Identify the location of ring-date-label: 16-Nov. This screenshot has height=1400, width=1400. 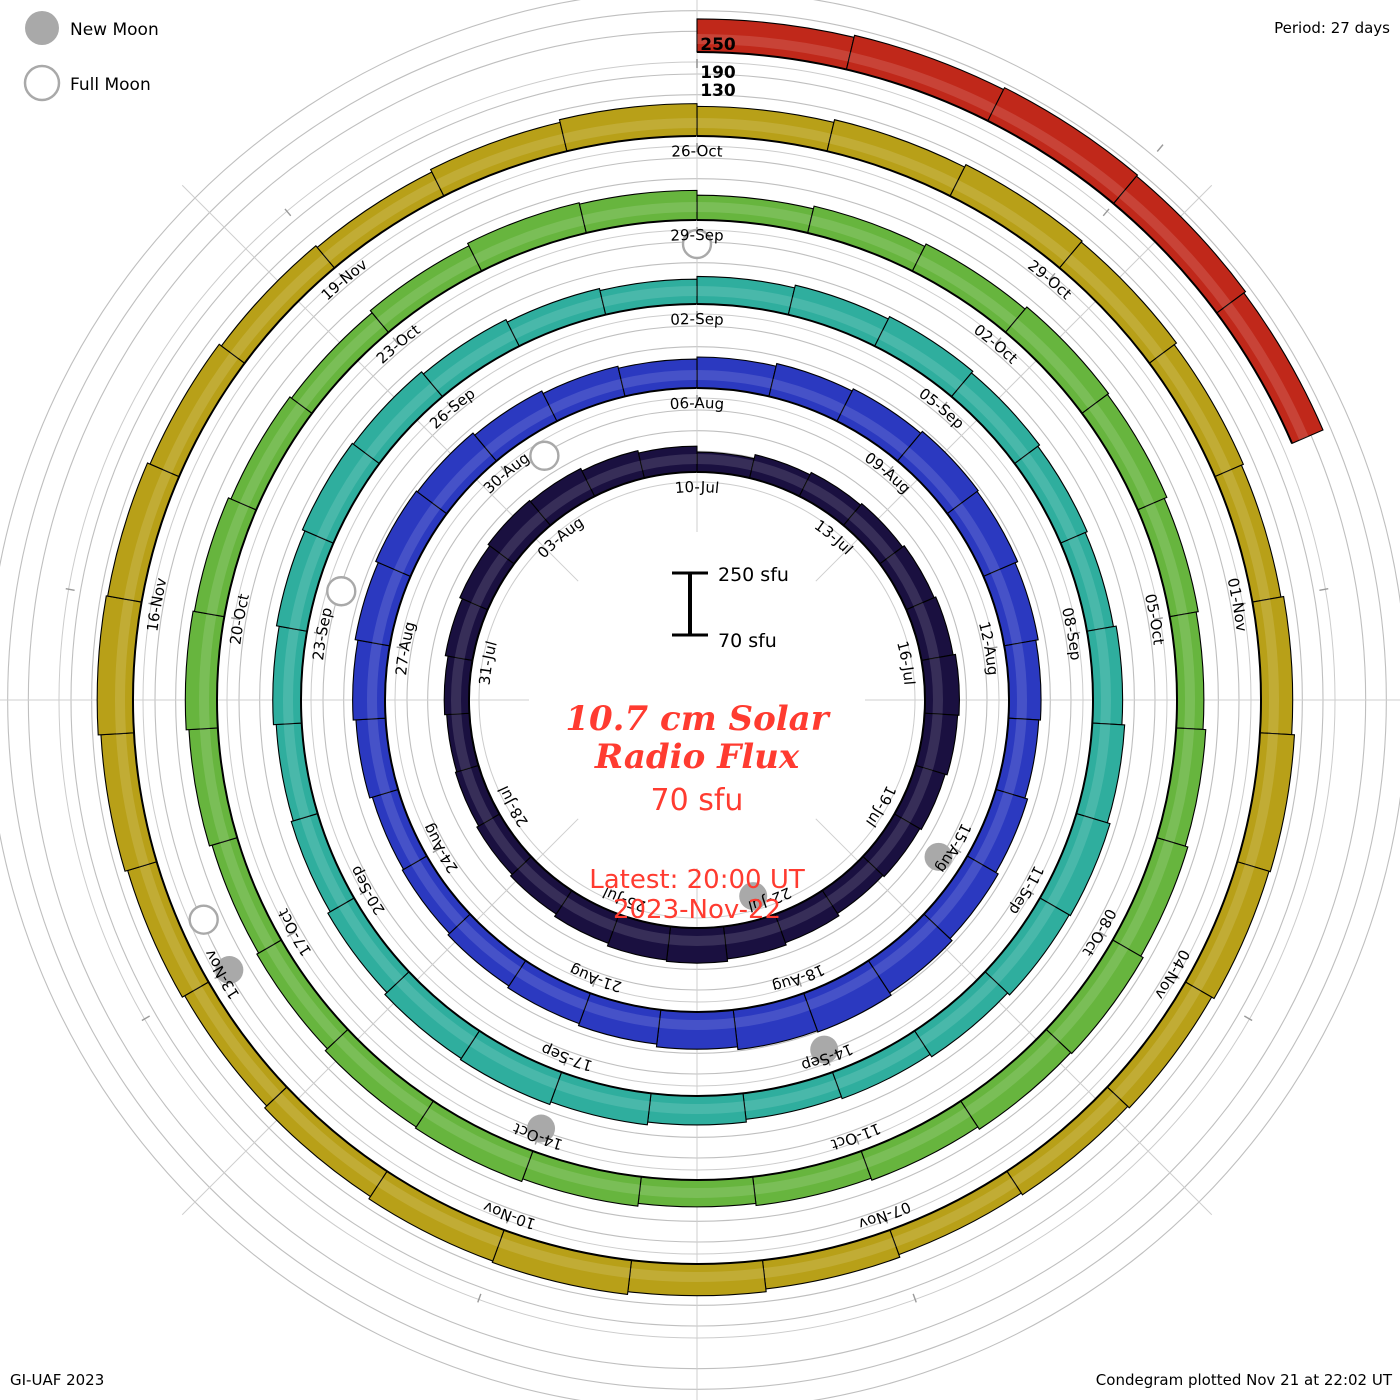
(156, 604).